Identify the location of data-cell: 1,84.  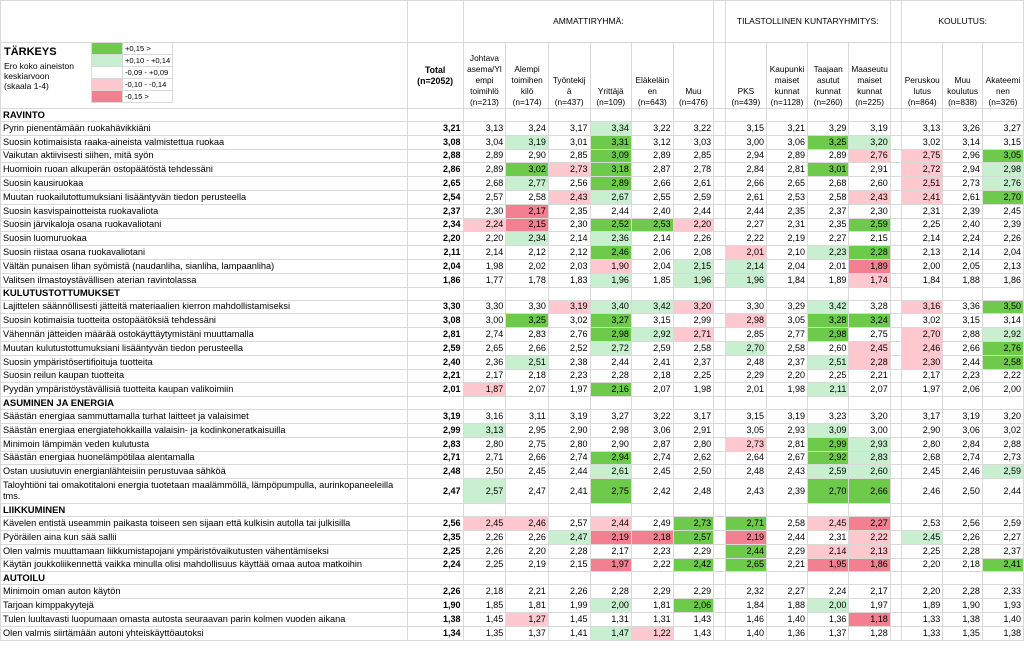
(787, 280).